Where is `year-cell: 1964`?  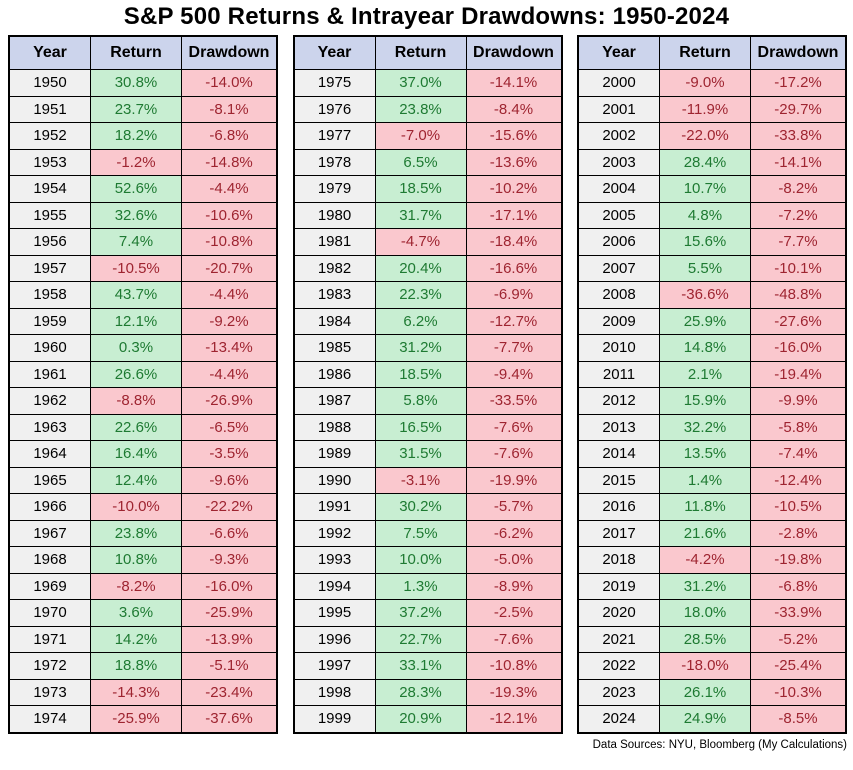 year-cell: 1964 is located at coordinates (49, 454).